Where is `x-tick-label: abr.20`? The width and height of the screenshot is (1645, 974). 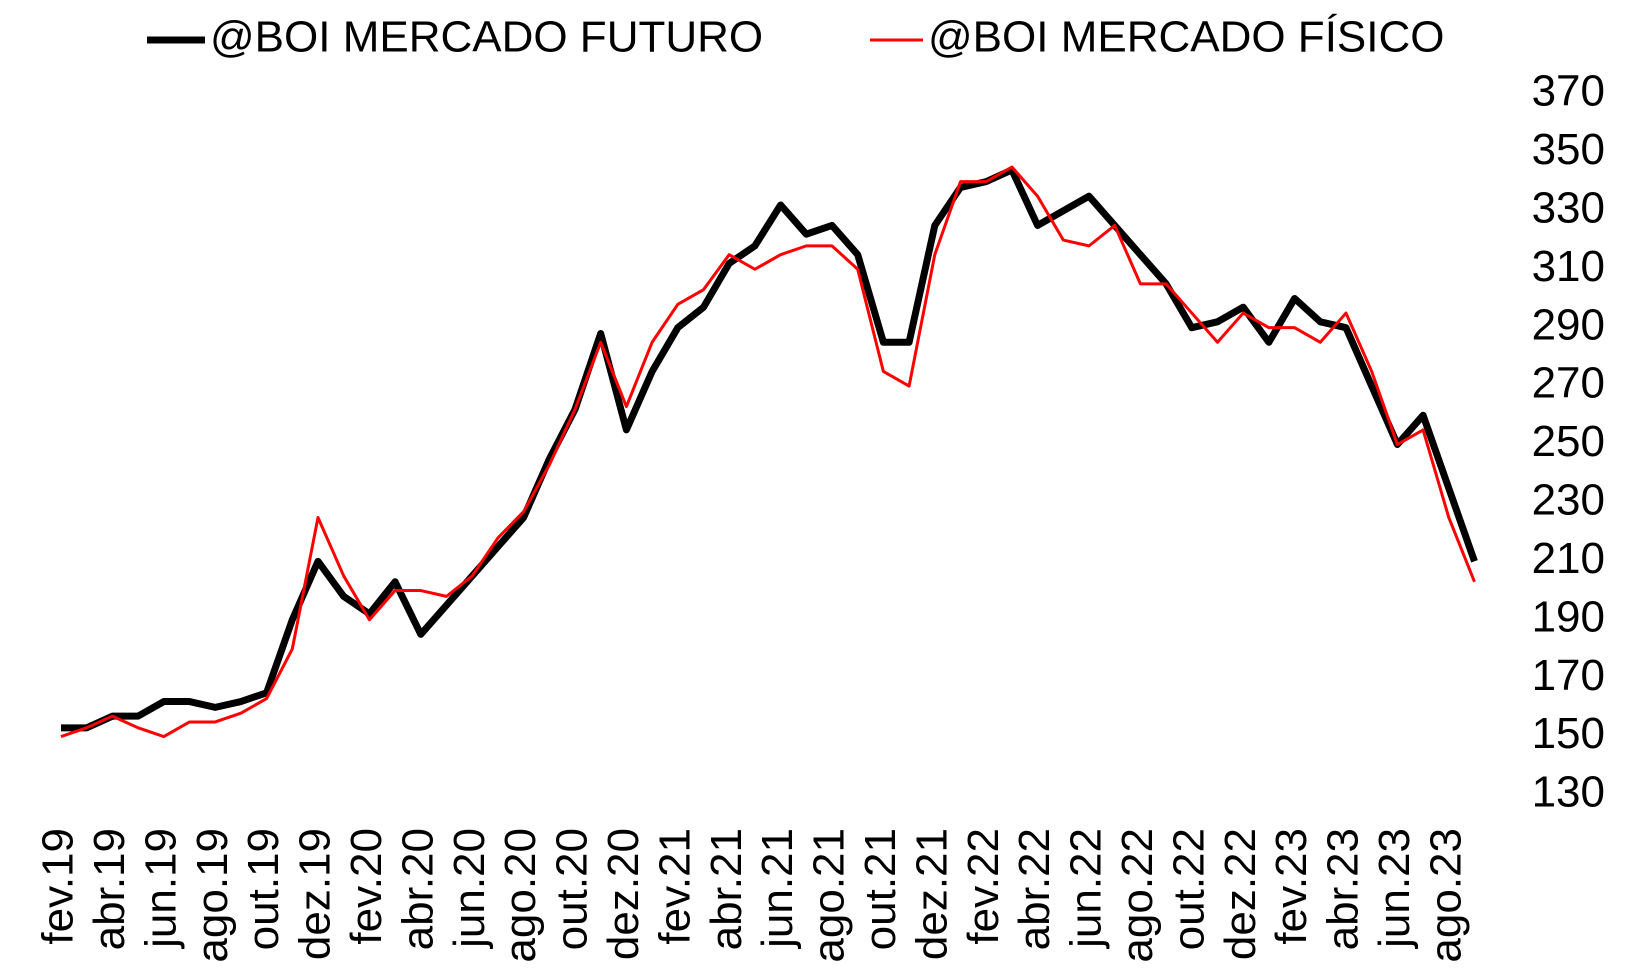
x-tick-label: abr.20 is located at coordinates (417, 889).